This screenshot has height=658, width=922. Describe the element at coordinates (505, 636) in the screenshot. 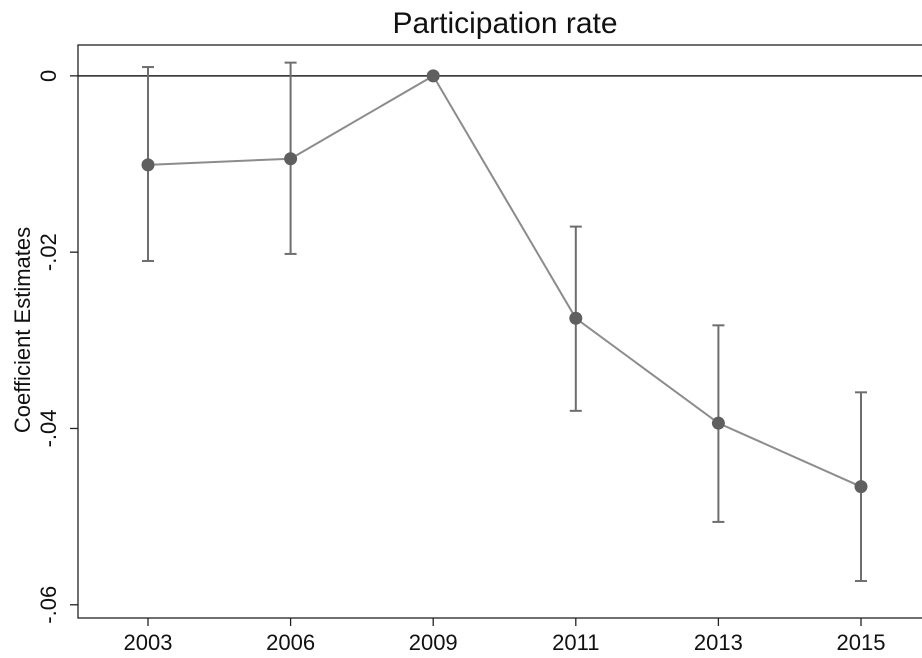

I see `x-axis-ticks: 2003 2006 2009 2011 2013 2015` at that location.